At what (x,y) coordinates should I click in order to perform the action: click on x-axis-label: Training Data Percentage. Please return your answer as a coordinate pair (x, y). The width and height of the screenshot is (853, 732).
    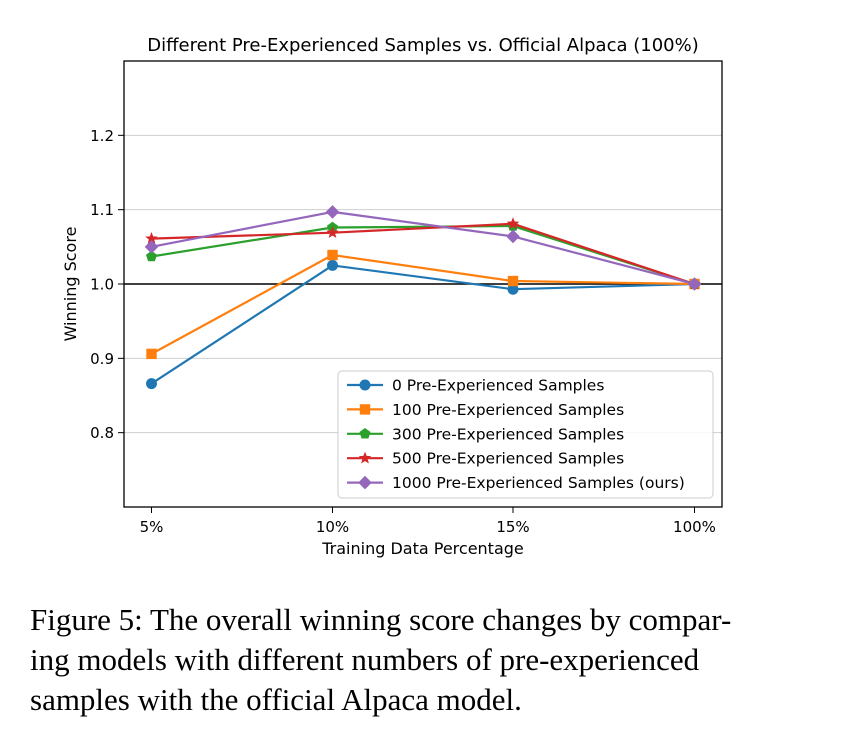
    Looking at the image, I should click on (422, 548).